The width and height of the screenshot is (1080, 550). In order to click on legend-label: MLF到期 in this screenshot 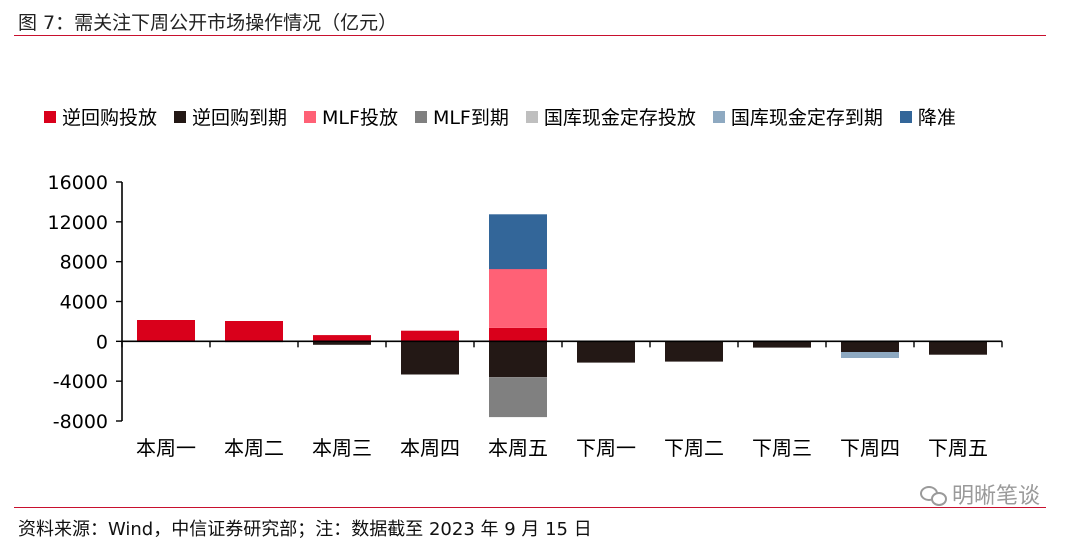, I will do `click(470, 118)`.